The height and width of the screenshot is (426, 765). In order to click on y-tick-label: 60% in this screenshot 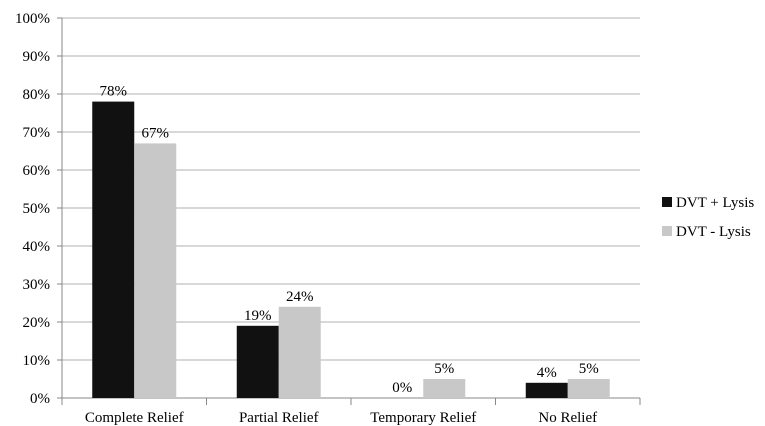, I will do `click(37, 171)`.